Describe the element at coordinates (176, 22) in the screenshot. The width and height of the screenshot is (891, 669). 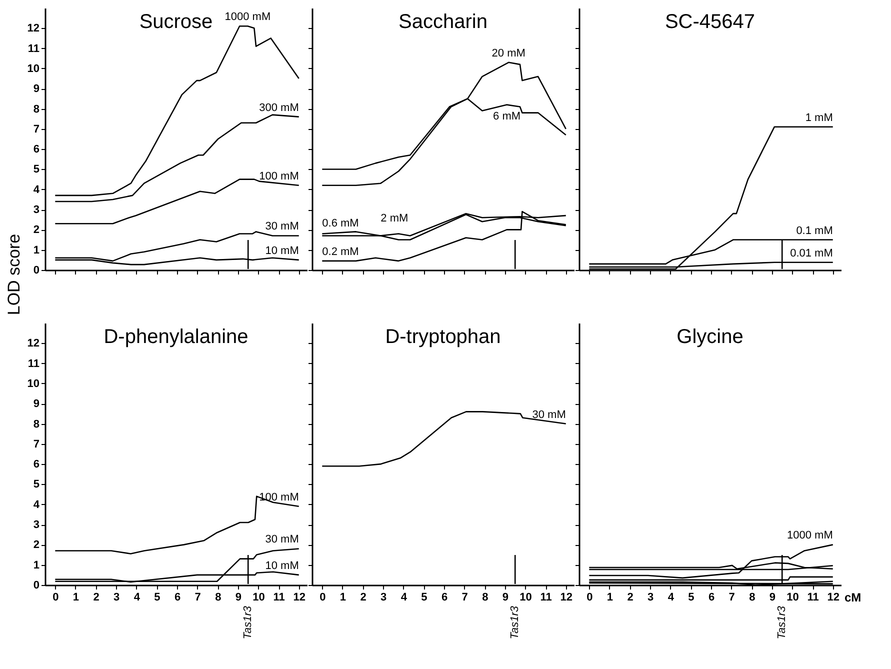
I see `chart-title: Sucrose` at that location.